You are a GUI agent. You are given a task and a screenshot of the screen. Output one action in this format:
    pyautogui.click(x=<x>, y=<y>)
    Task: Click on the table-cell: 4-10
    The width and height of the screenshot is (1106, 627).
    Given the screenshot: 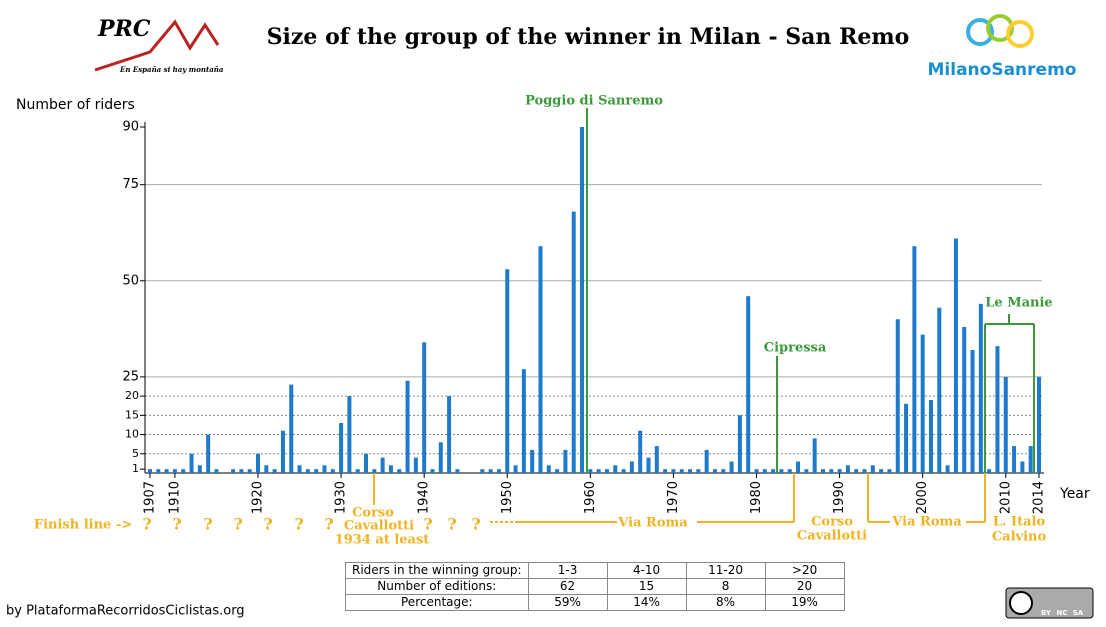 What is the action you would take?
    pyautogui.click(x=646, y=570)
    